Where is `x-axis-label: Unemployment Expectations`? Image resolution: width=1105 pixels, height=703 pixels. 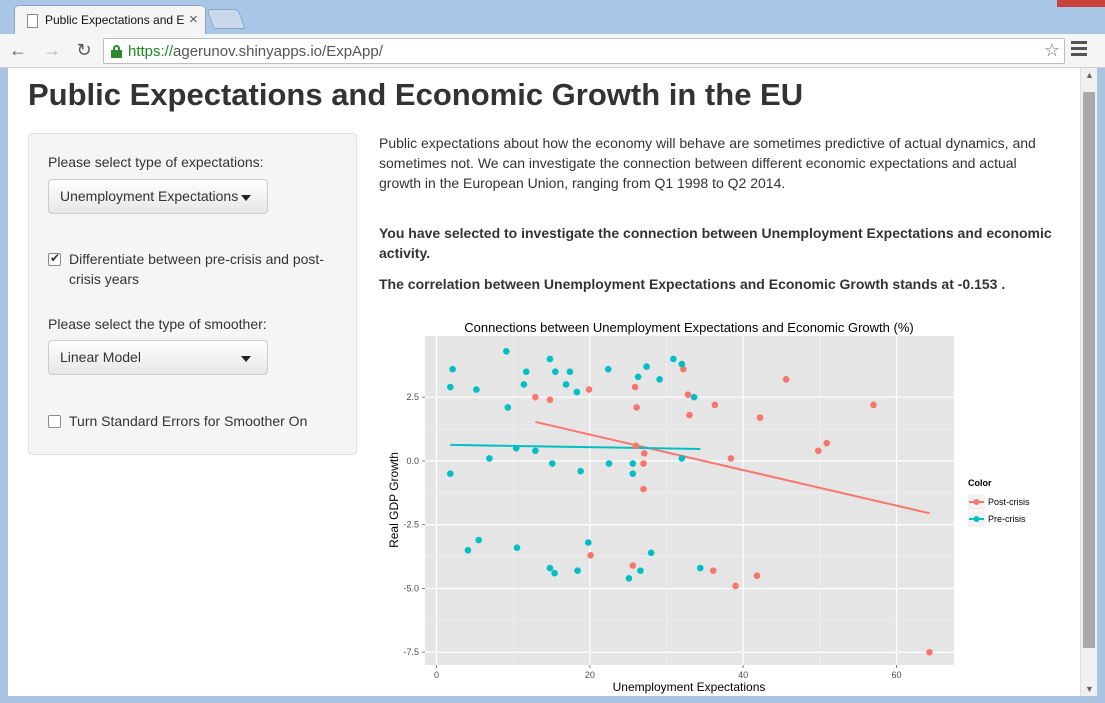 x-axis-label: Unemployment Expectations is located at coordinates (689, 687).